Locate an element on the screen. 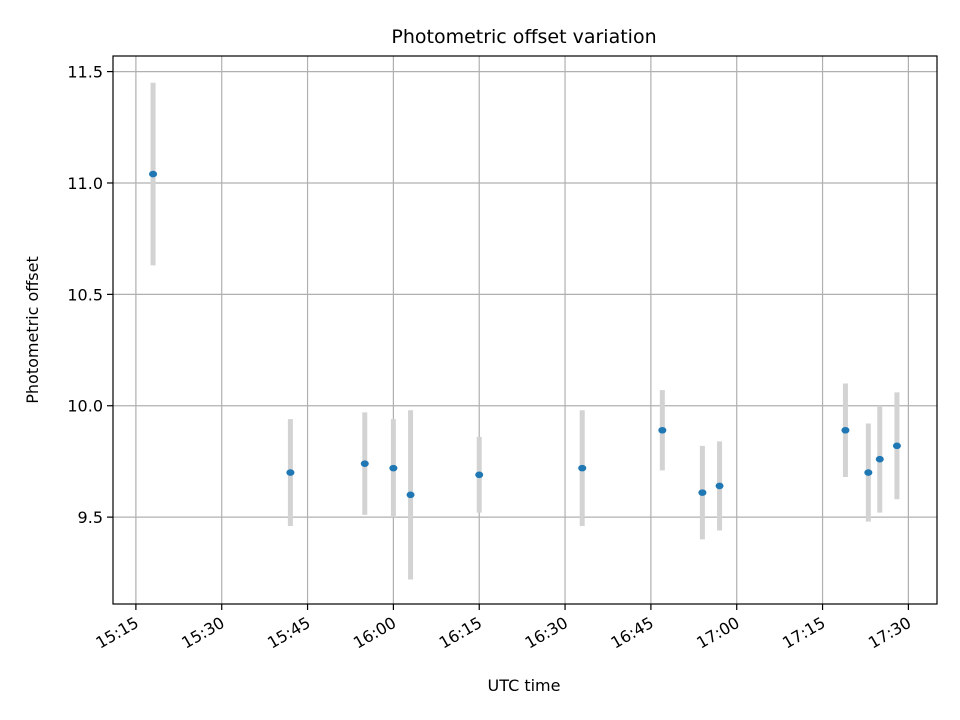 The height and width of the screenshot is (720, 960). x-tick-label: 16:00 is located at coordinates (374, 633).